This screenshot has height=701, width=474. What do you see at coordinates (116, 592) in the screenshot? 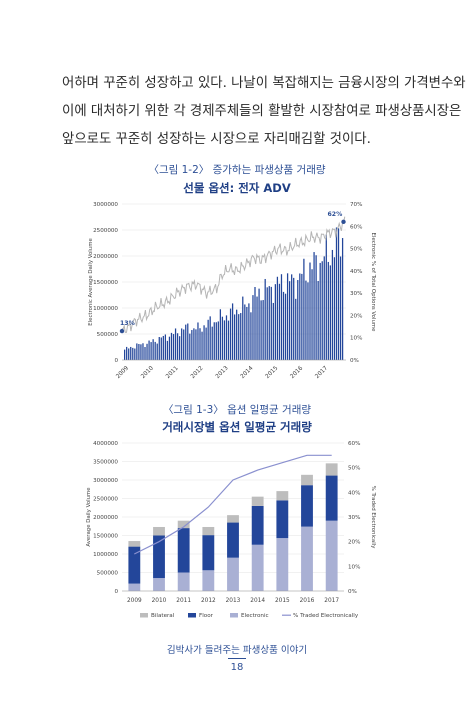
I see `chart2-y-tick: 0` at bounding box center [116, 592].